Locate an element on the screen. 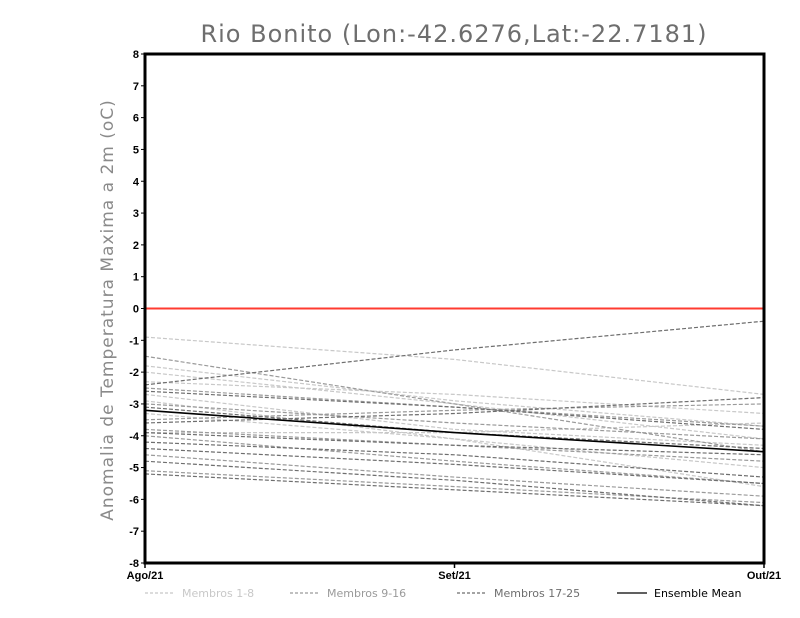 This screenshot has height=618, width=800. series-line-m22 is located at coordinates (454, 459).